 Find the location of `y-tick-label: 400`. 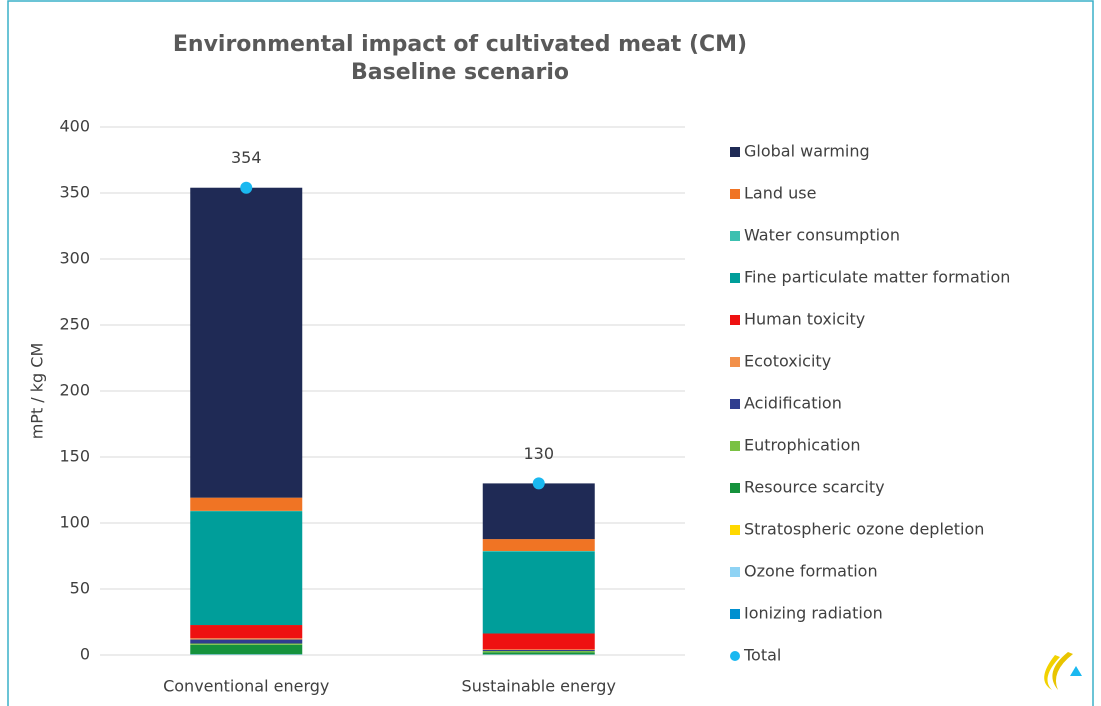

y-tick-label: 400 is located at coordinates (74, 126).